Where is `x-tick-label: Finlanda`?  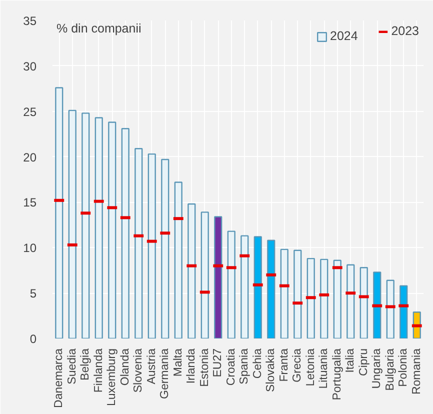
x-tick-label: Finlanda is located at coordinates (98, 370).